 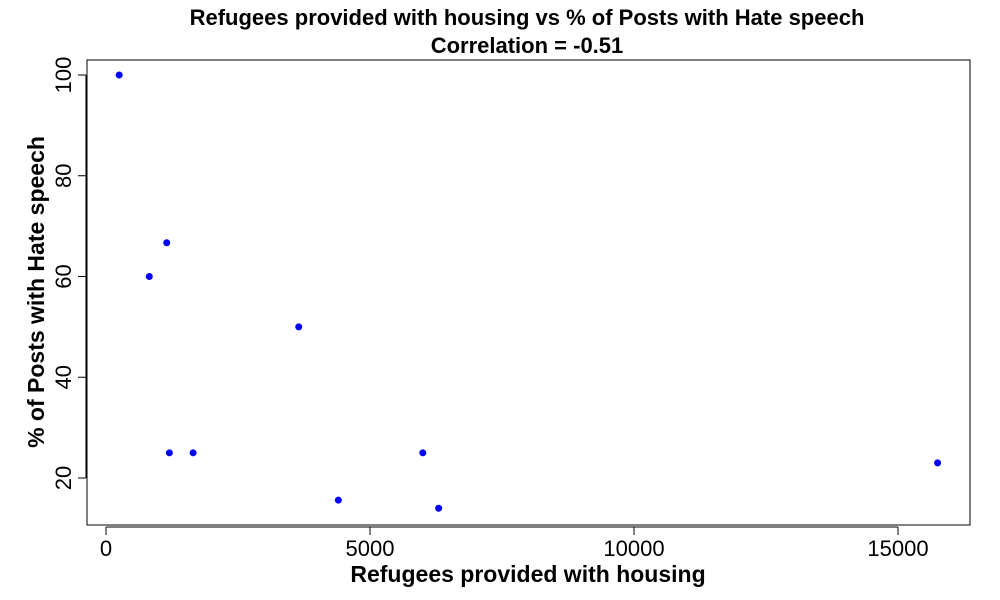 I want to click on x-axis: 0 5000 10000 15000, so click(x=514, y=543).